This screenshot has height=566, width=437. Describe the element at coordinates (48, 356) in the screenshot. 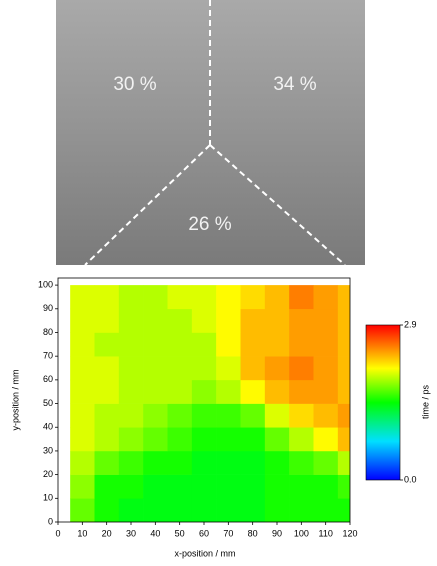

I see `y-tick-label: 70` at that location.